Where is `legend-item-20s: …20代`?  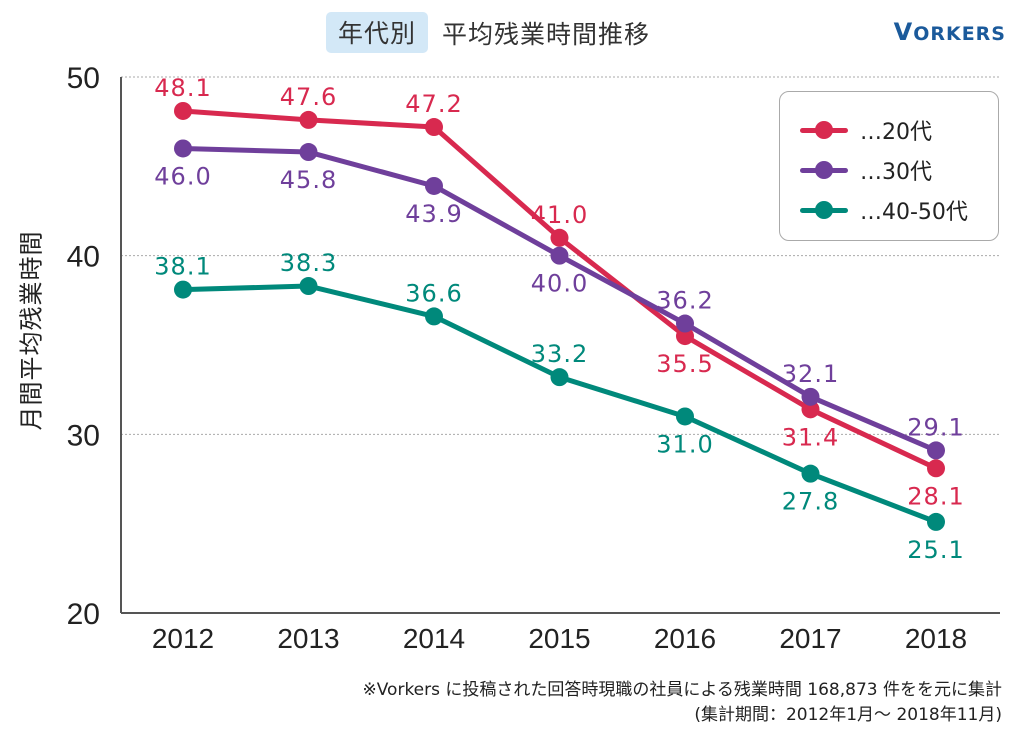
legend-item-20s: …20代 is located at coordinates (866, 130).